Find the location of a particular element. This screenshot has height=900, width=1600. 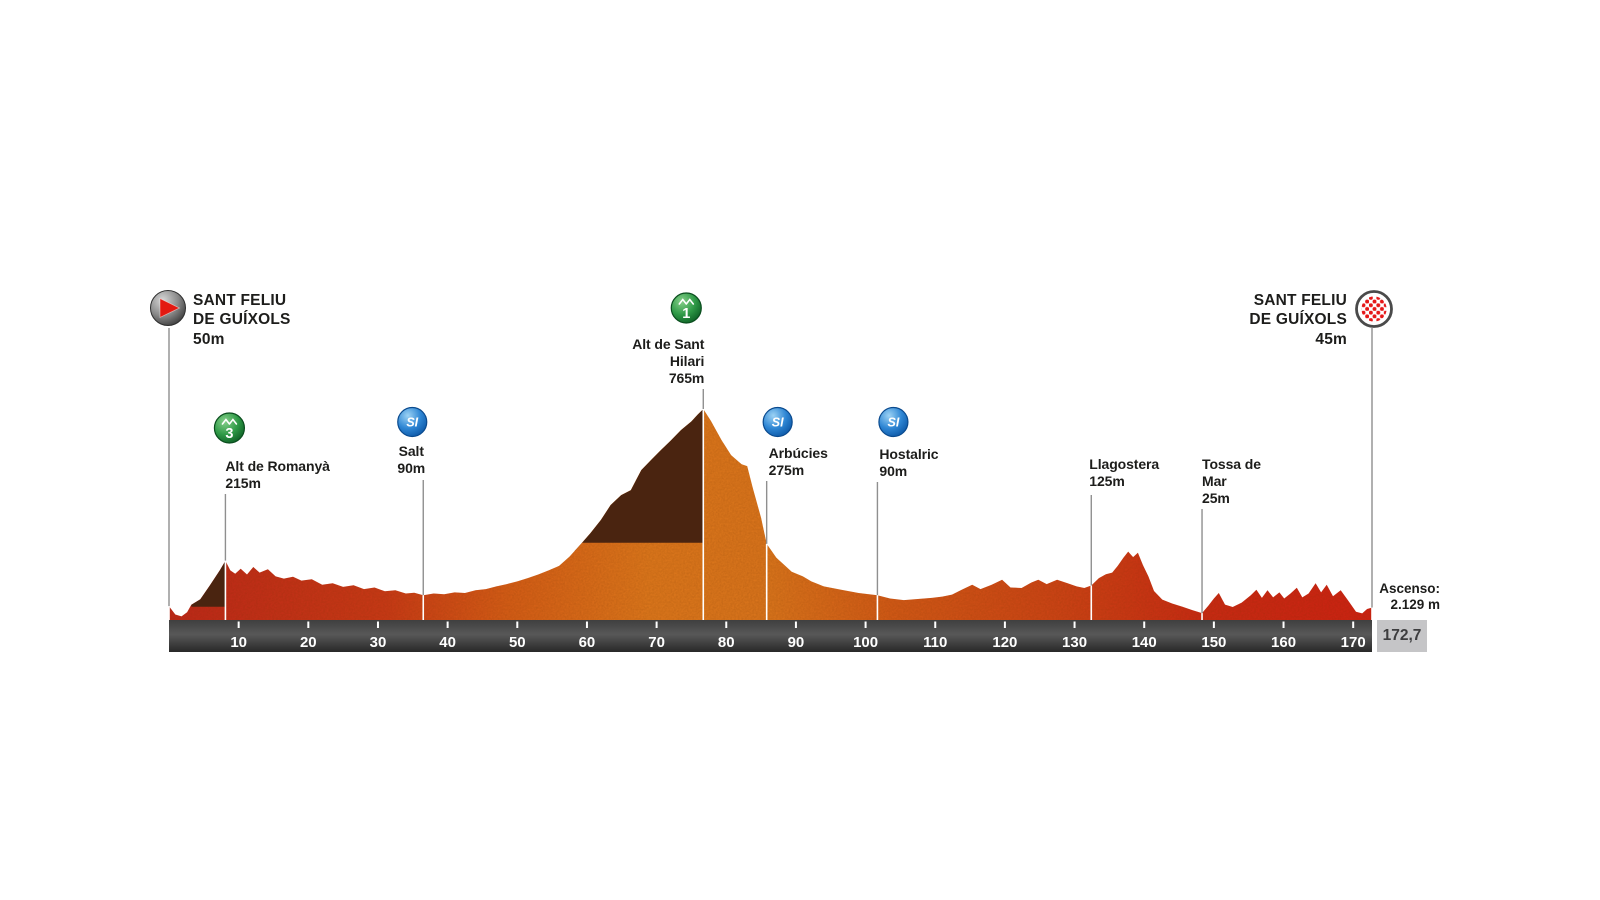

axis-tick-label: 170 is located at coordinates (1353, 642).